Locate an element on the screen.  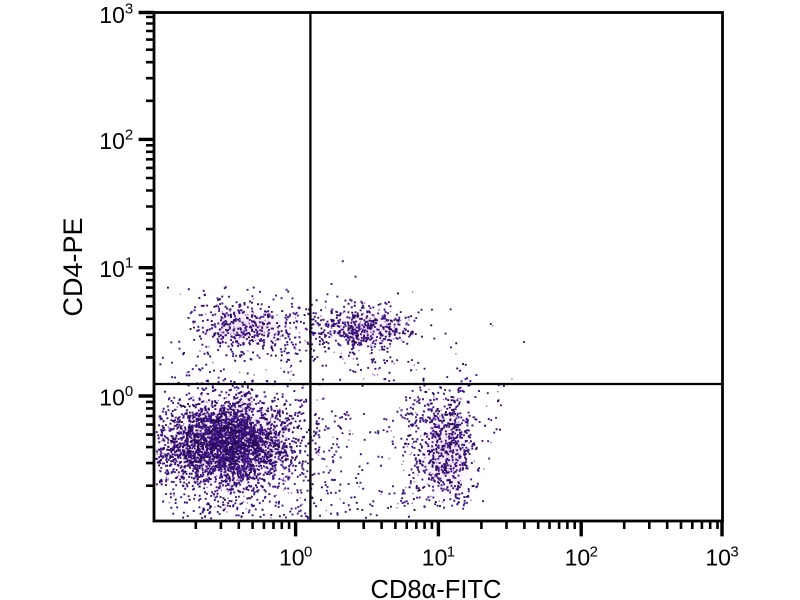
svg-text: CD4-PE is located at coordinates (73, 266).